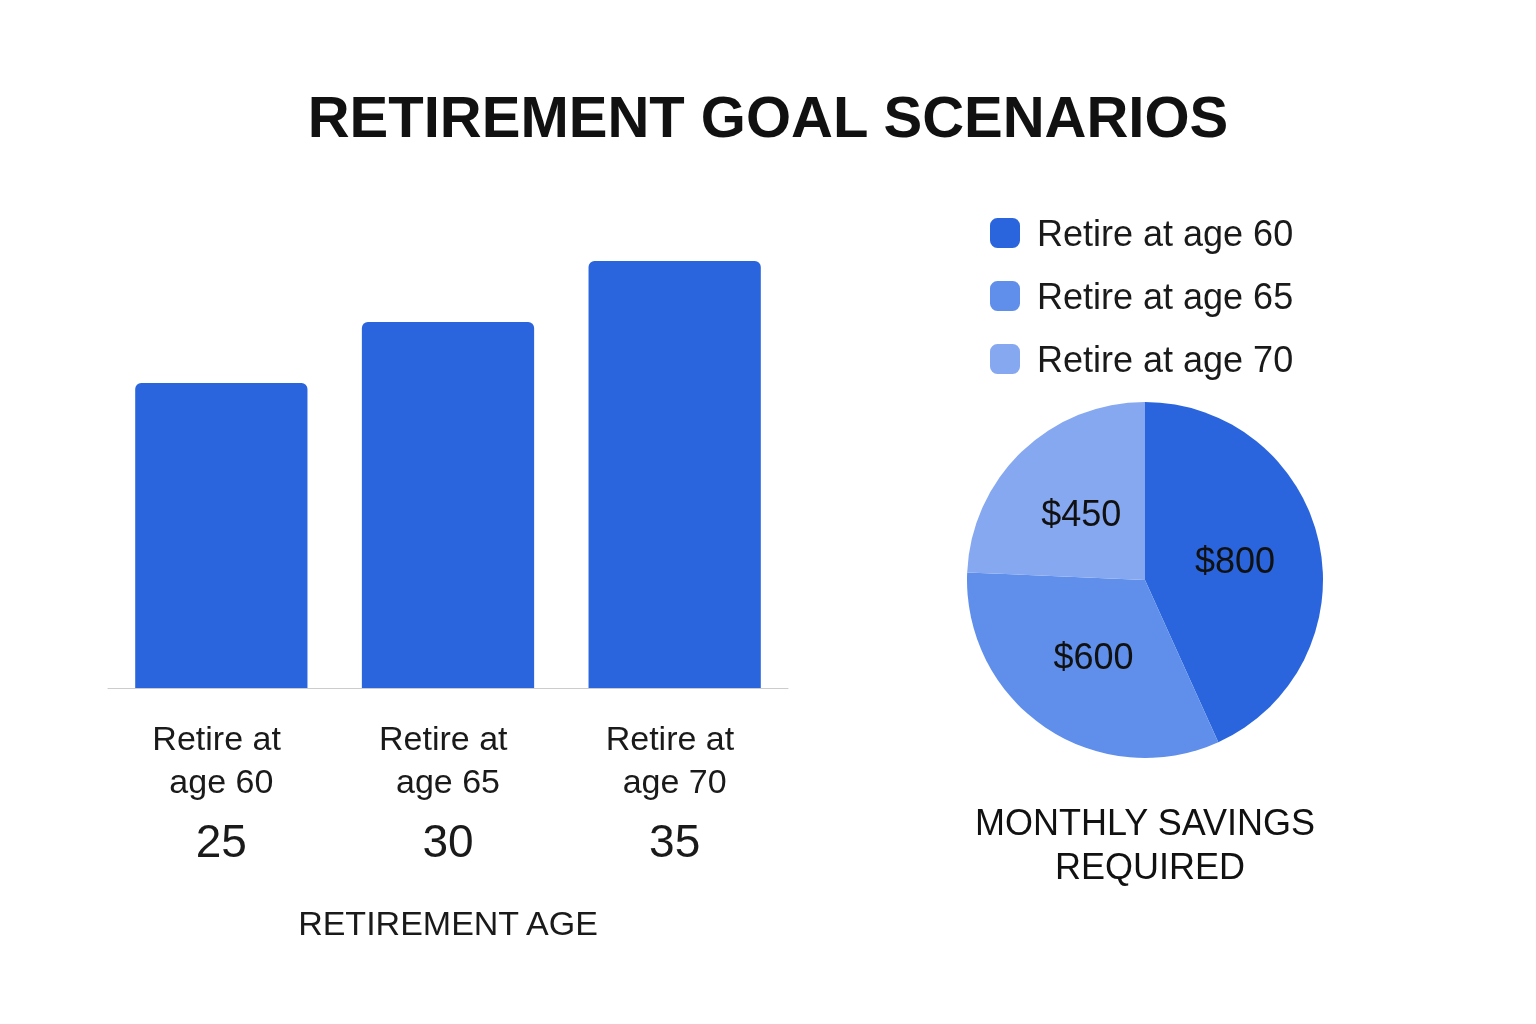 Image resolution: width=1536 pixels, height=1024 pixels. I want to click on data-label: $450, so click(1081, 514).